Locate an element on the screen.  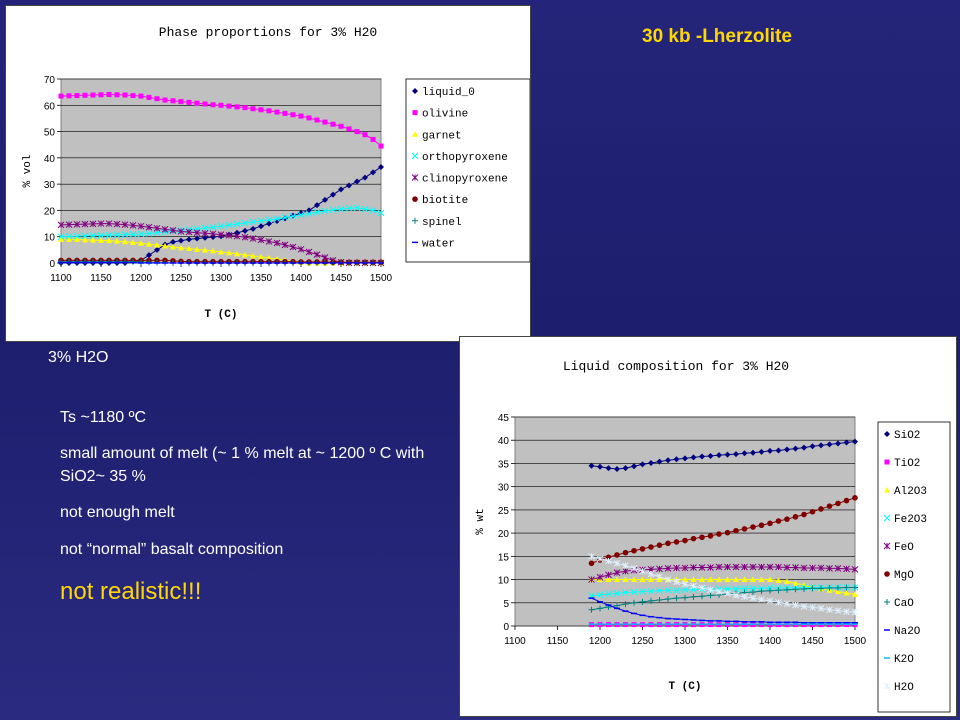
legend-label: Na2O is located at coordinates (907, 632).